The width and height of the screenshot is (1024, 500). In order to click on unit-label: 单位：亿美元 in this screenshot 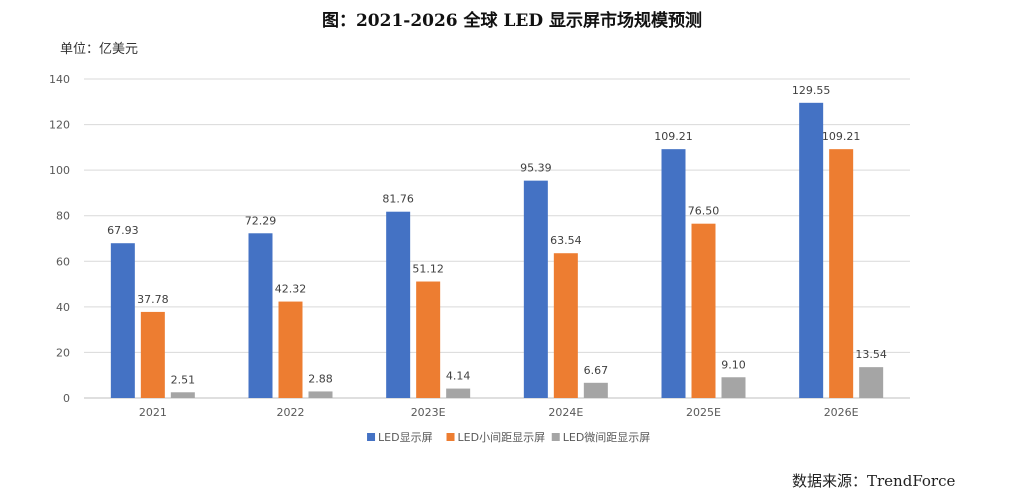, I will do `click(99, 49)`.